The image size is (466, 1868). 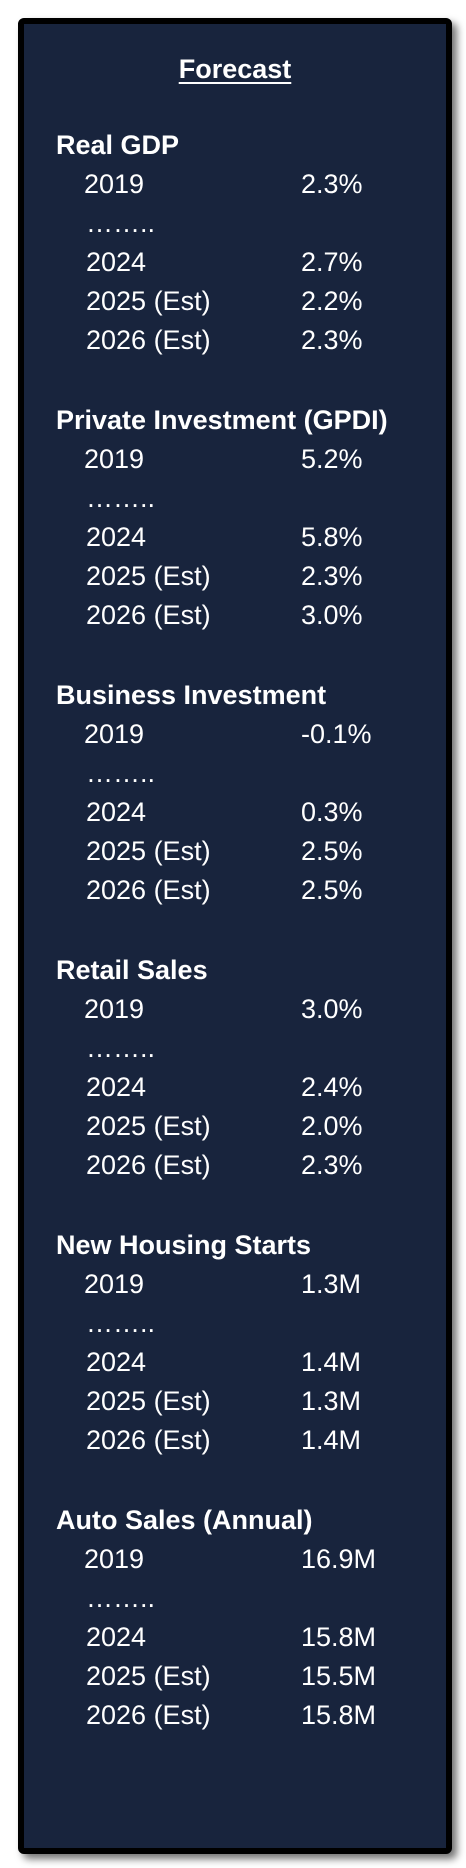 What do you see at coordinates (246, 301) in the screenshot?
I see `table-row: 2025 (Est) 2.2%` at bounding box center [246, 301].